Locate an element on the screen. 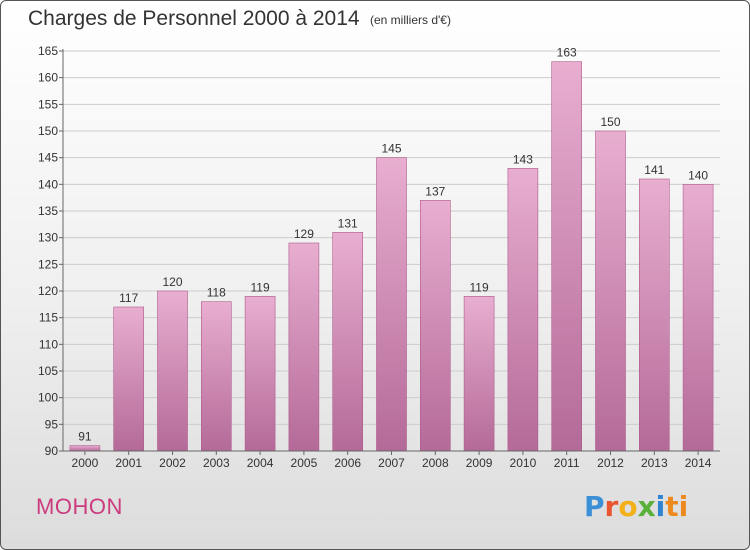  data-label: 137 is located at coordinates (435, 191).